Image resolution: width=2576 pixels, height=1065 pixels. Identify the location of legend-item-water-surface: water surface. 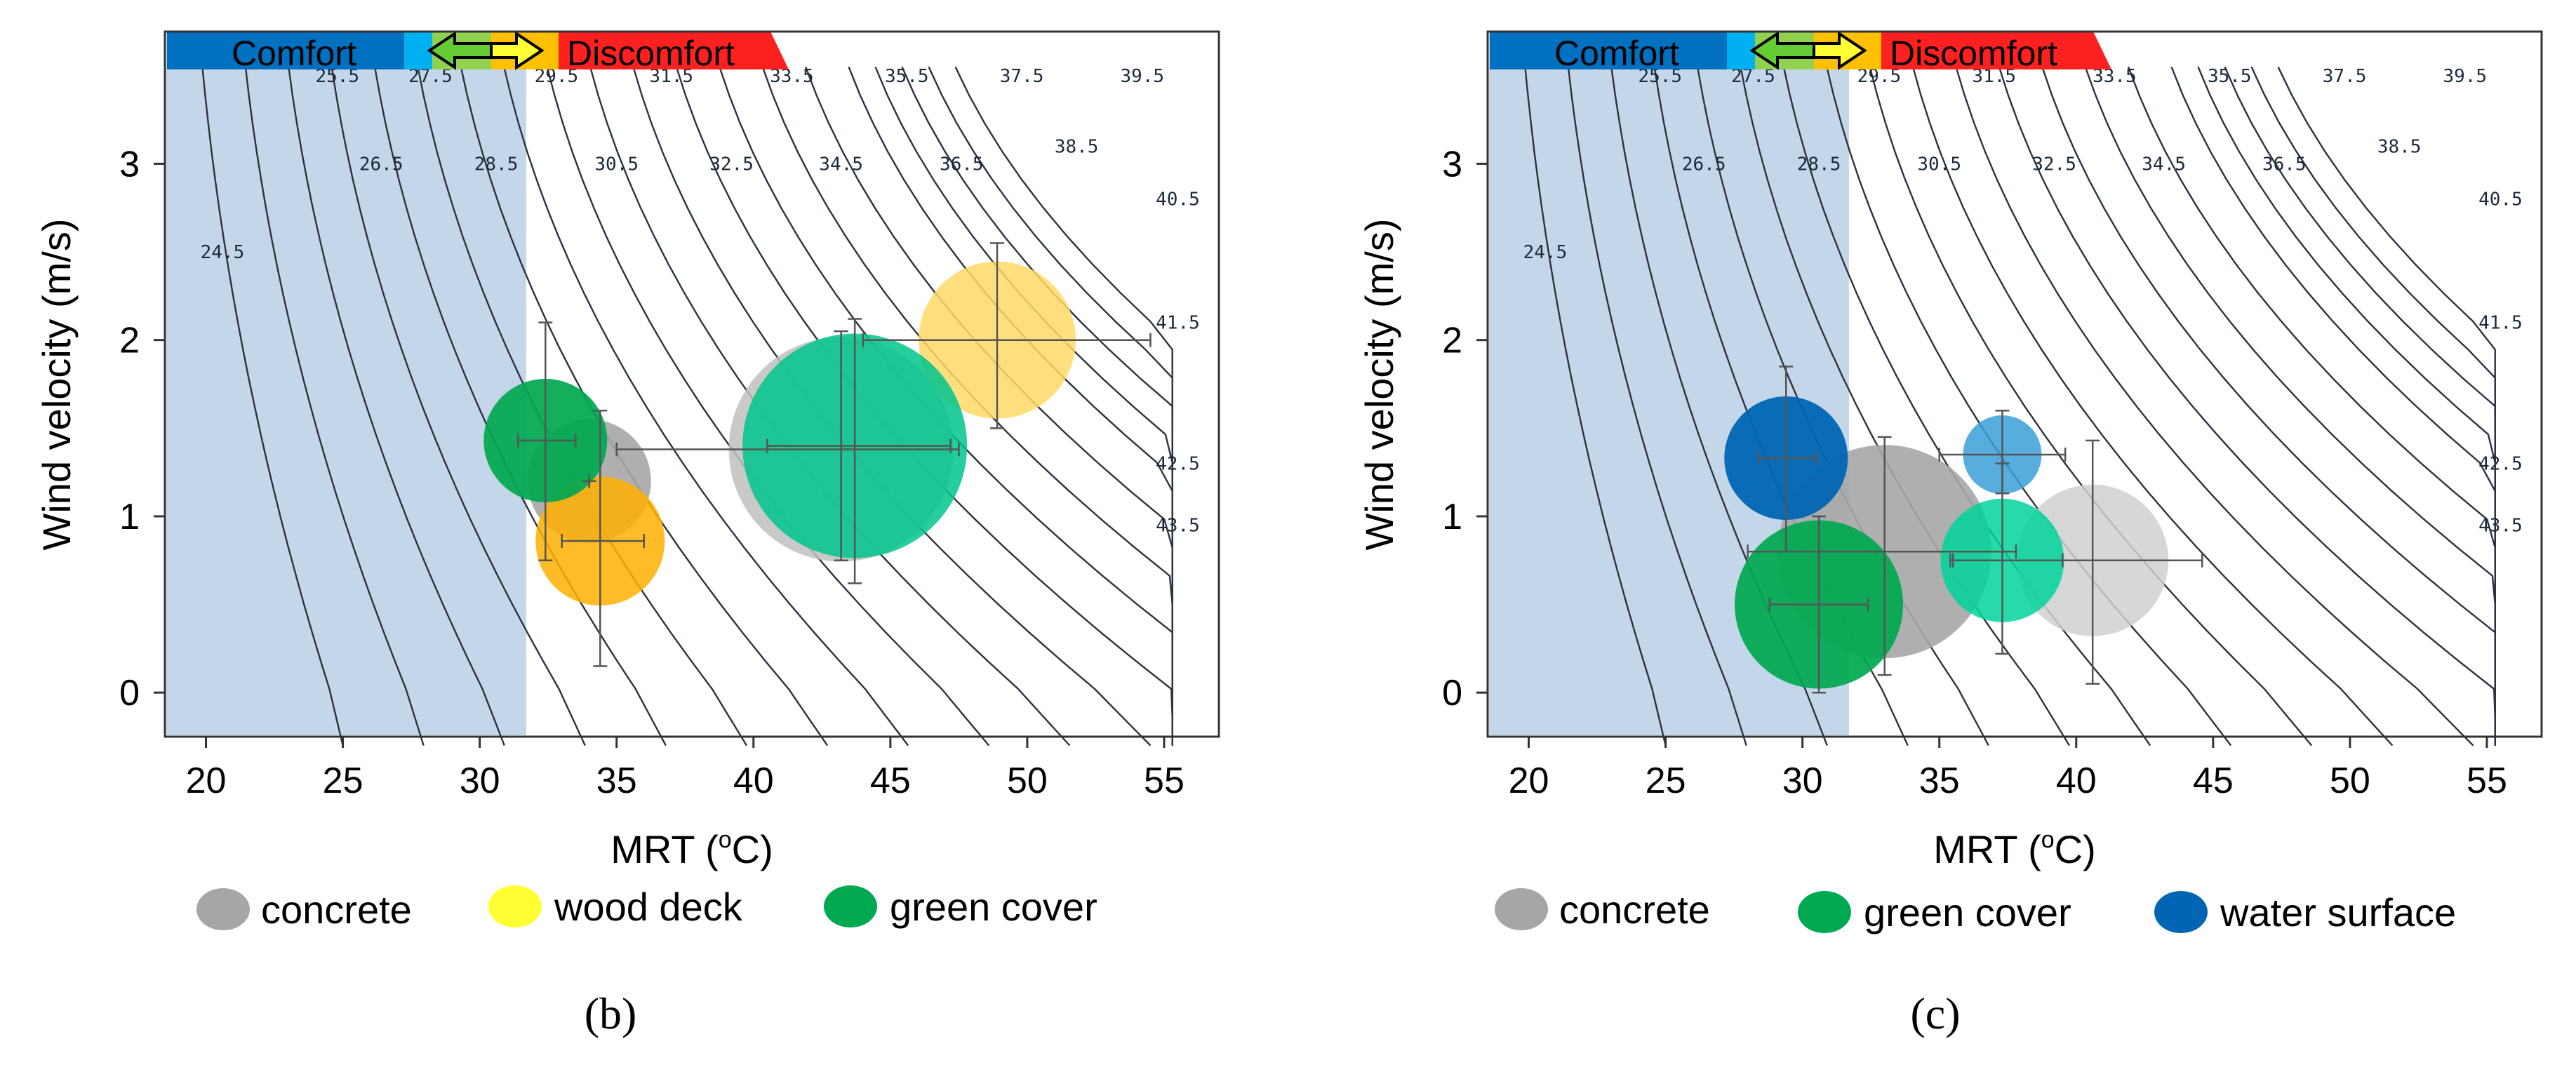
(2305, 913).